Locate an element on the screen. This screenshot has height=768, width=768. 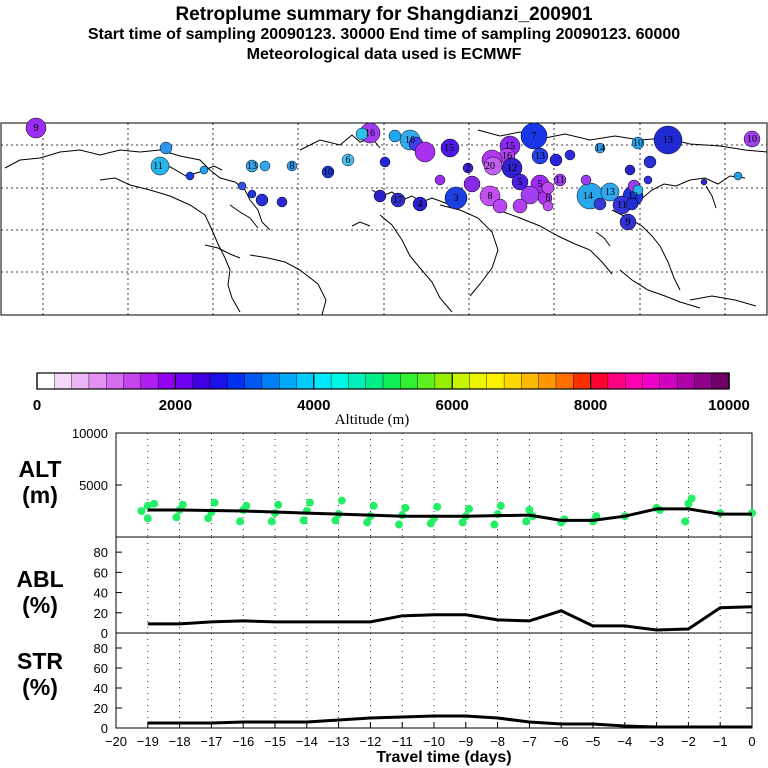
x-tick-label: −14 is located at coordinates (307, 741).